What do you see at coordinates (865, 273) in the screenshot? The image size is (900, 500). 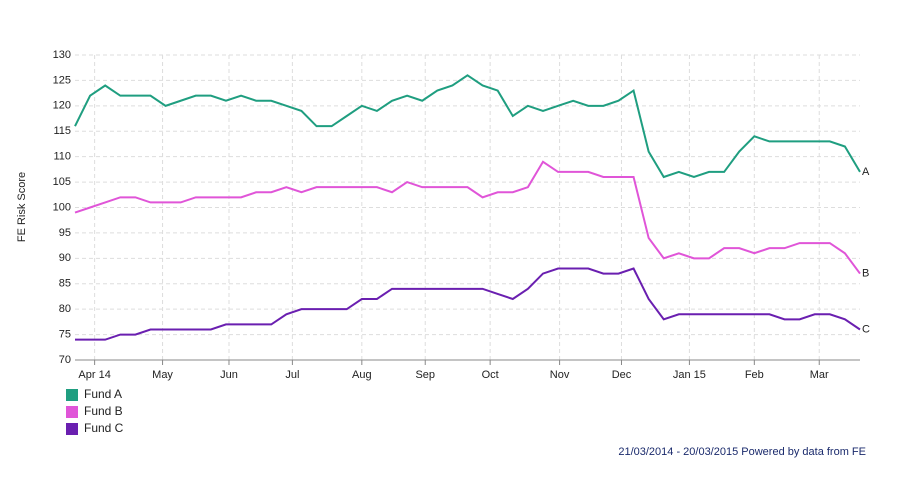 I see `end-label: B` at bounding box center [865, 273].